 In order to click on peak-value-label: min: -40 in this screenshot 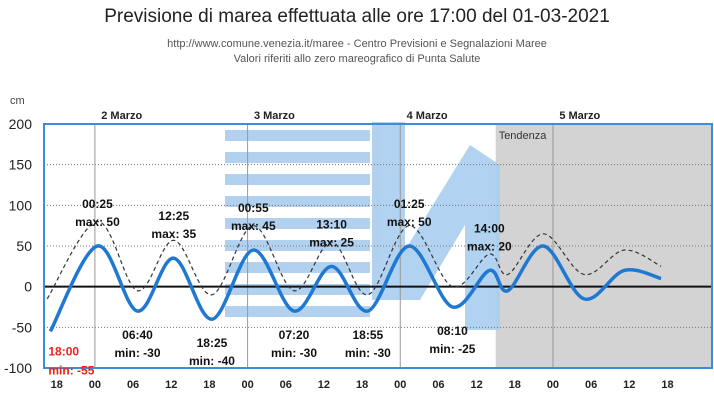, I will do `click(212, 361)`.